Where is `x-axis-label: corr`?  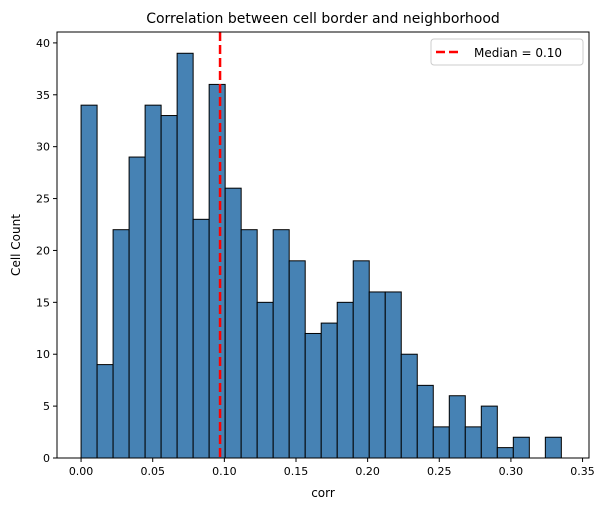 x-axis-label: corr is located at coordinates (323, 493).